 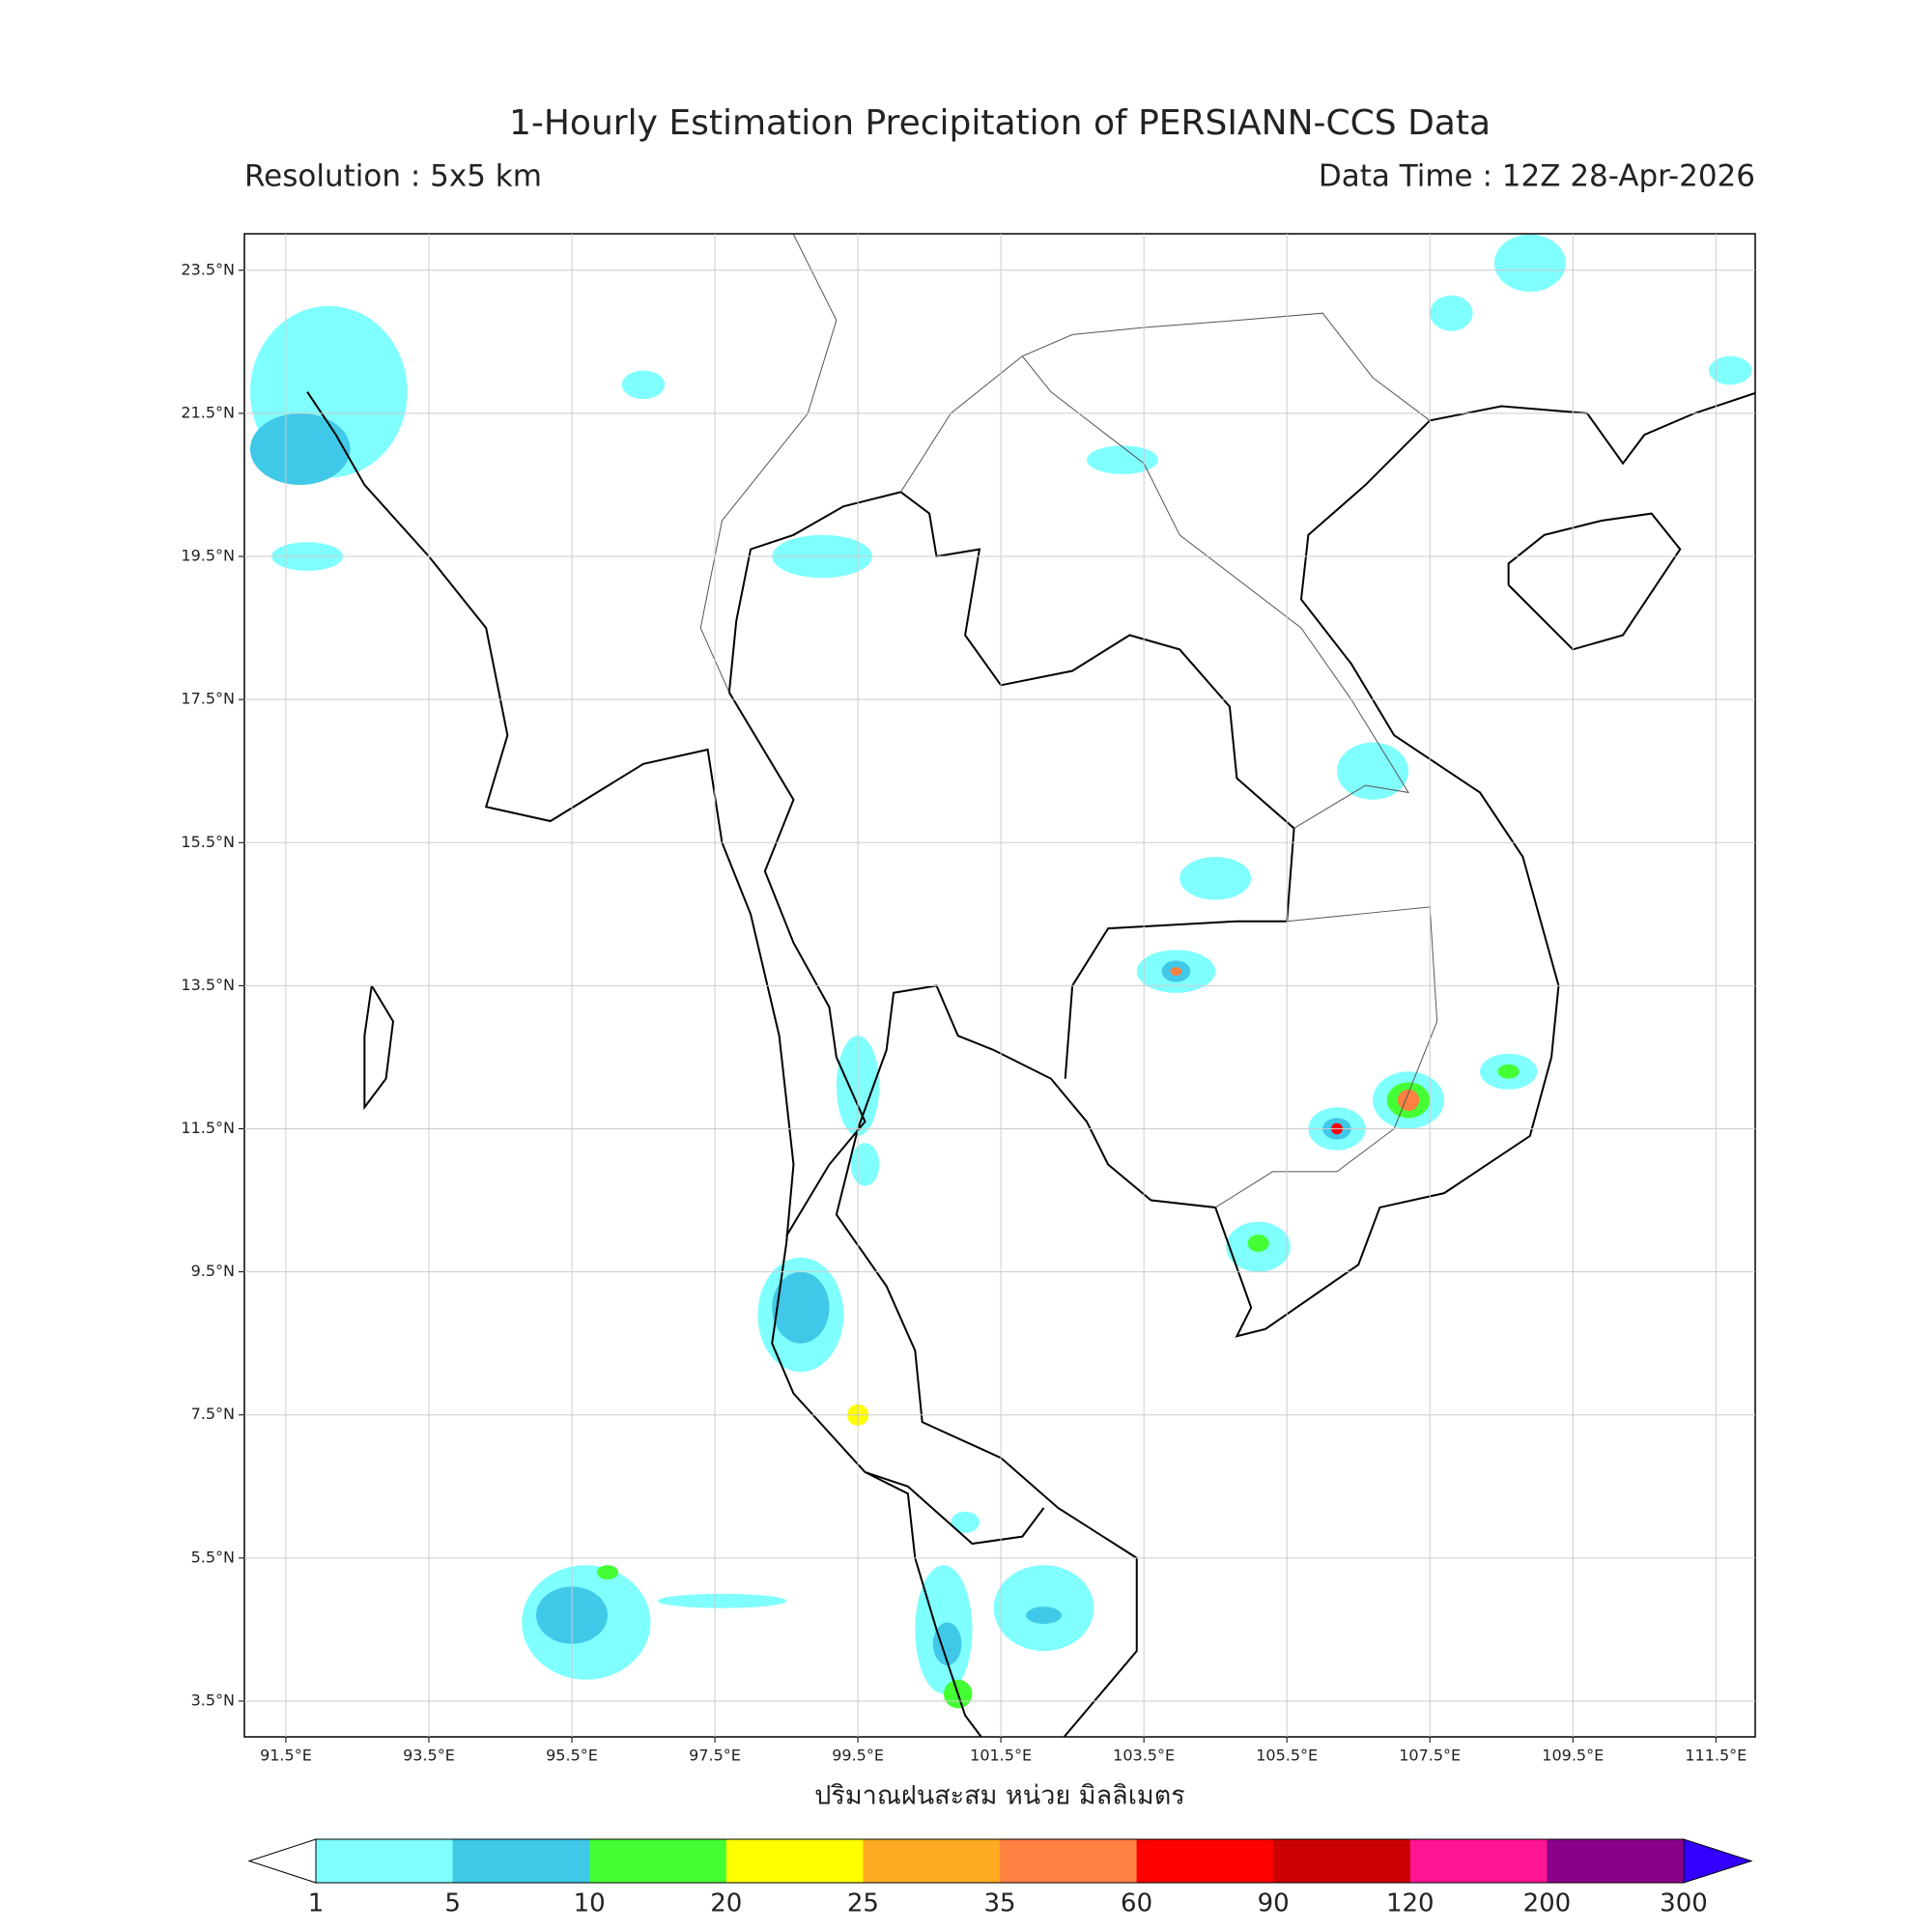 What do you see at coordinates (208, 842) in the screenshot?
I see `y-tick-label: 15.5°N` at bounding box center [208, 842].